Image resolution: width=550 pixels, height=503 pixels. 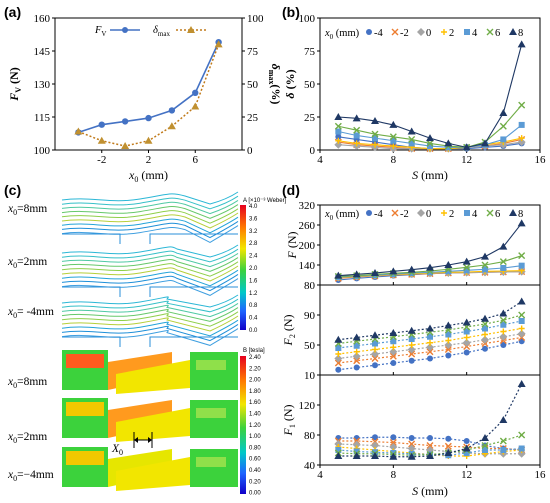 What do you see at coordinates (253, 281) in the screenshot?
I see `flux-colorbar-tick: 1.6` at bounding box center [253, 281].